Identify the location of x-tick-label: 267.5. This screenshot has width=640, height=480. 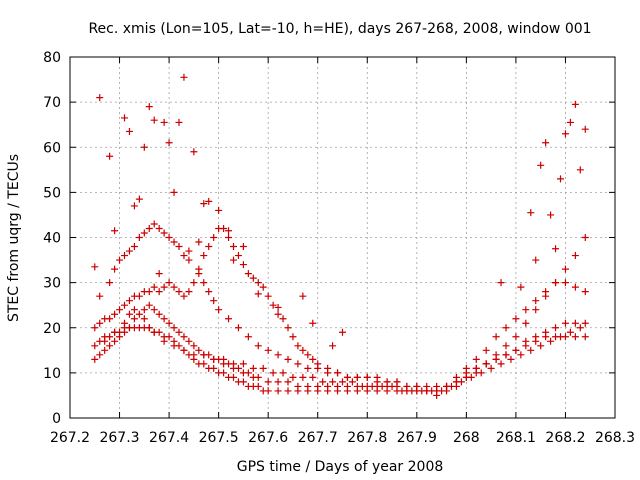
(219, 438).